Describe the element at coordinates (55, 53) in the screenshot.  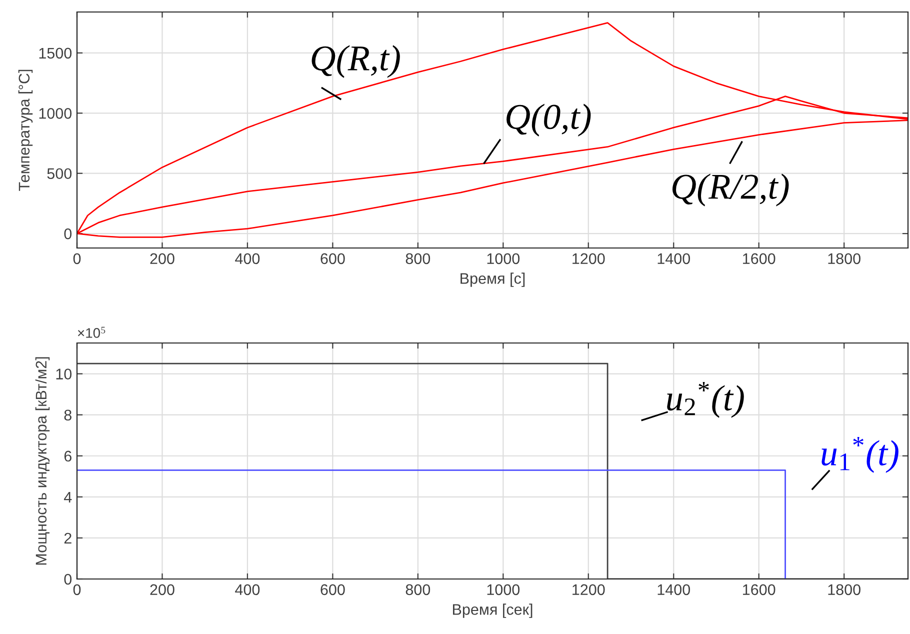
I see `y-tick-label: 1500` at that location.